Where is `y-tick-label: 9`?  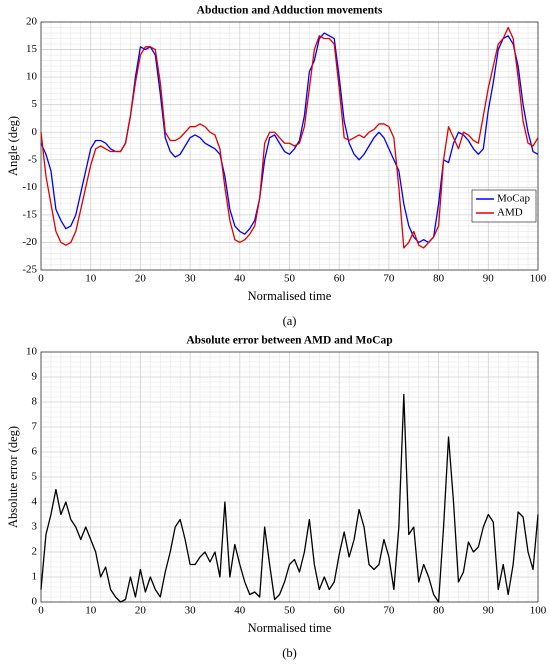 y-tick-label: 9 is located at coordinates (35, 377).